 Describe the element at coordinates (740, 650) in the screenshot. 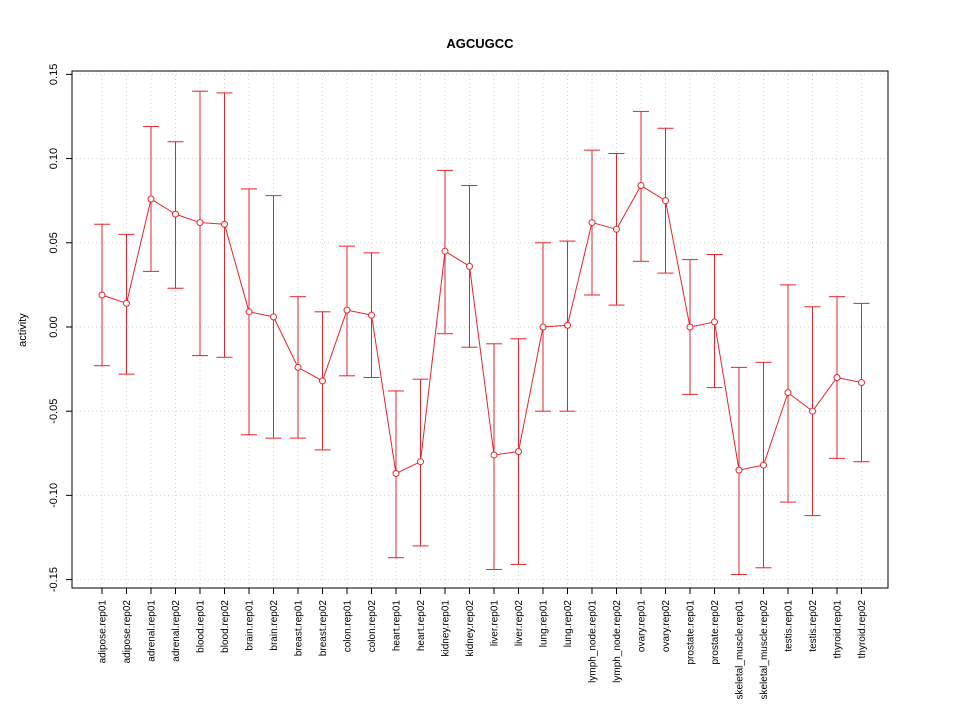

I see `x-tick-label: skeletal_muscle.rep01` at that location.